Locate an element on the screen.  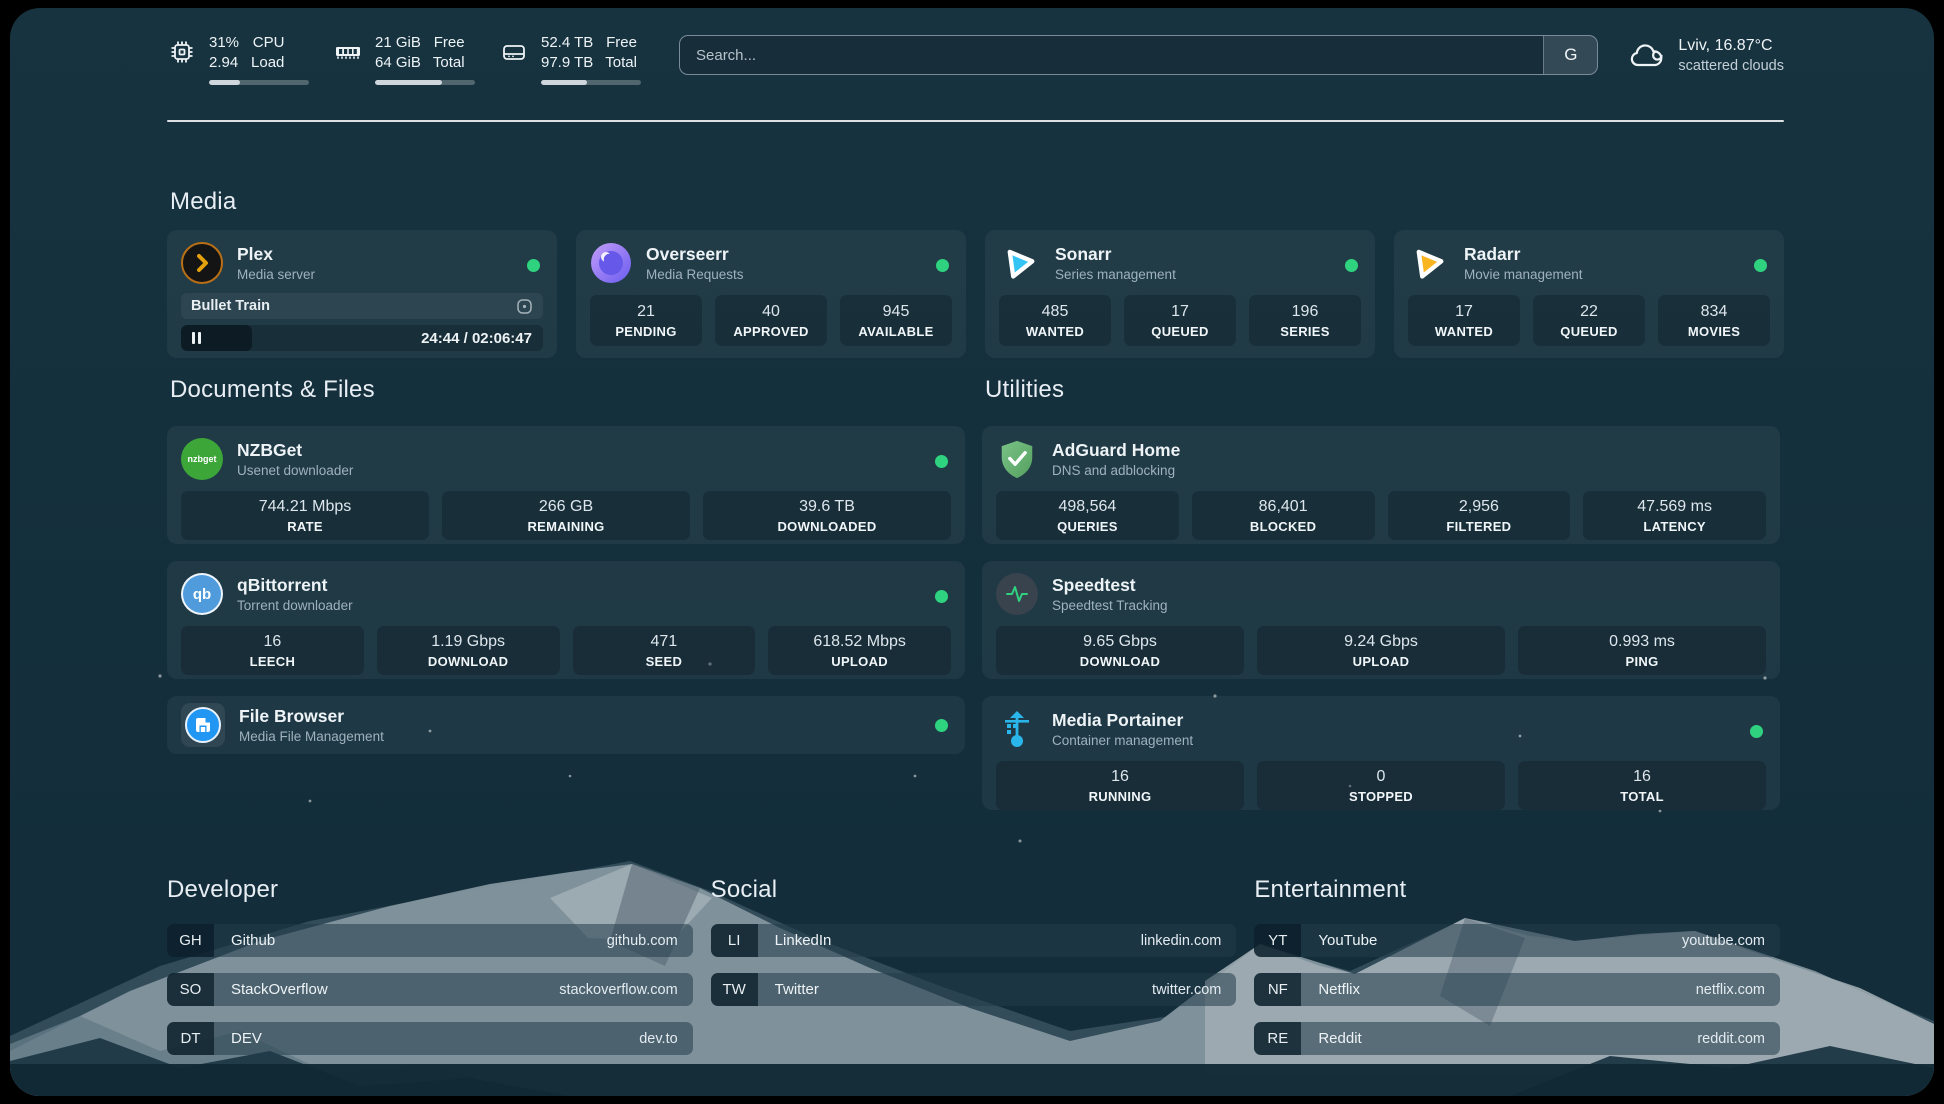
stat-label: PING is located at coordinates (1642, 661).